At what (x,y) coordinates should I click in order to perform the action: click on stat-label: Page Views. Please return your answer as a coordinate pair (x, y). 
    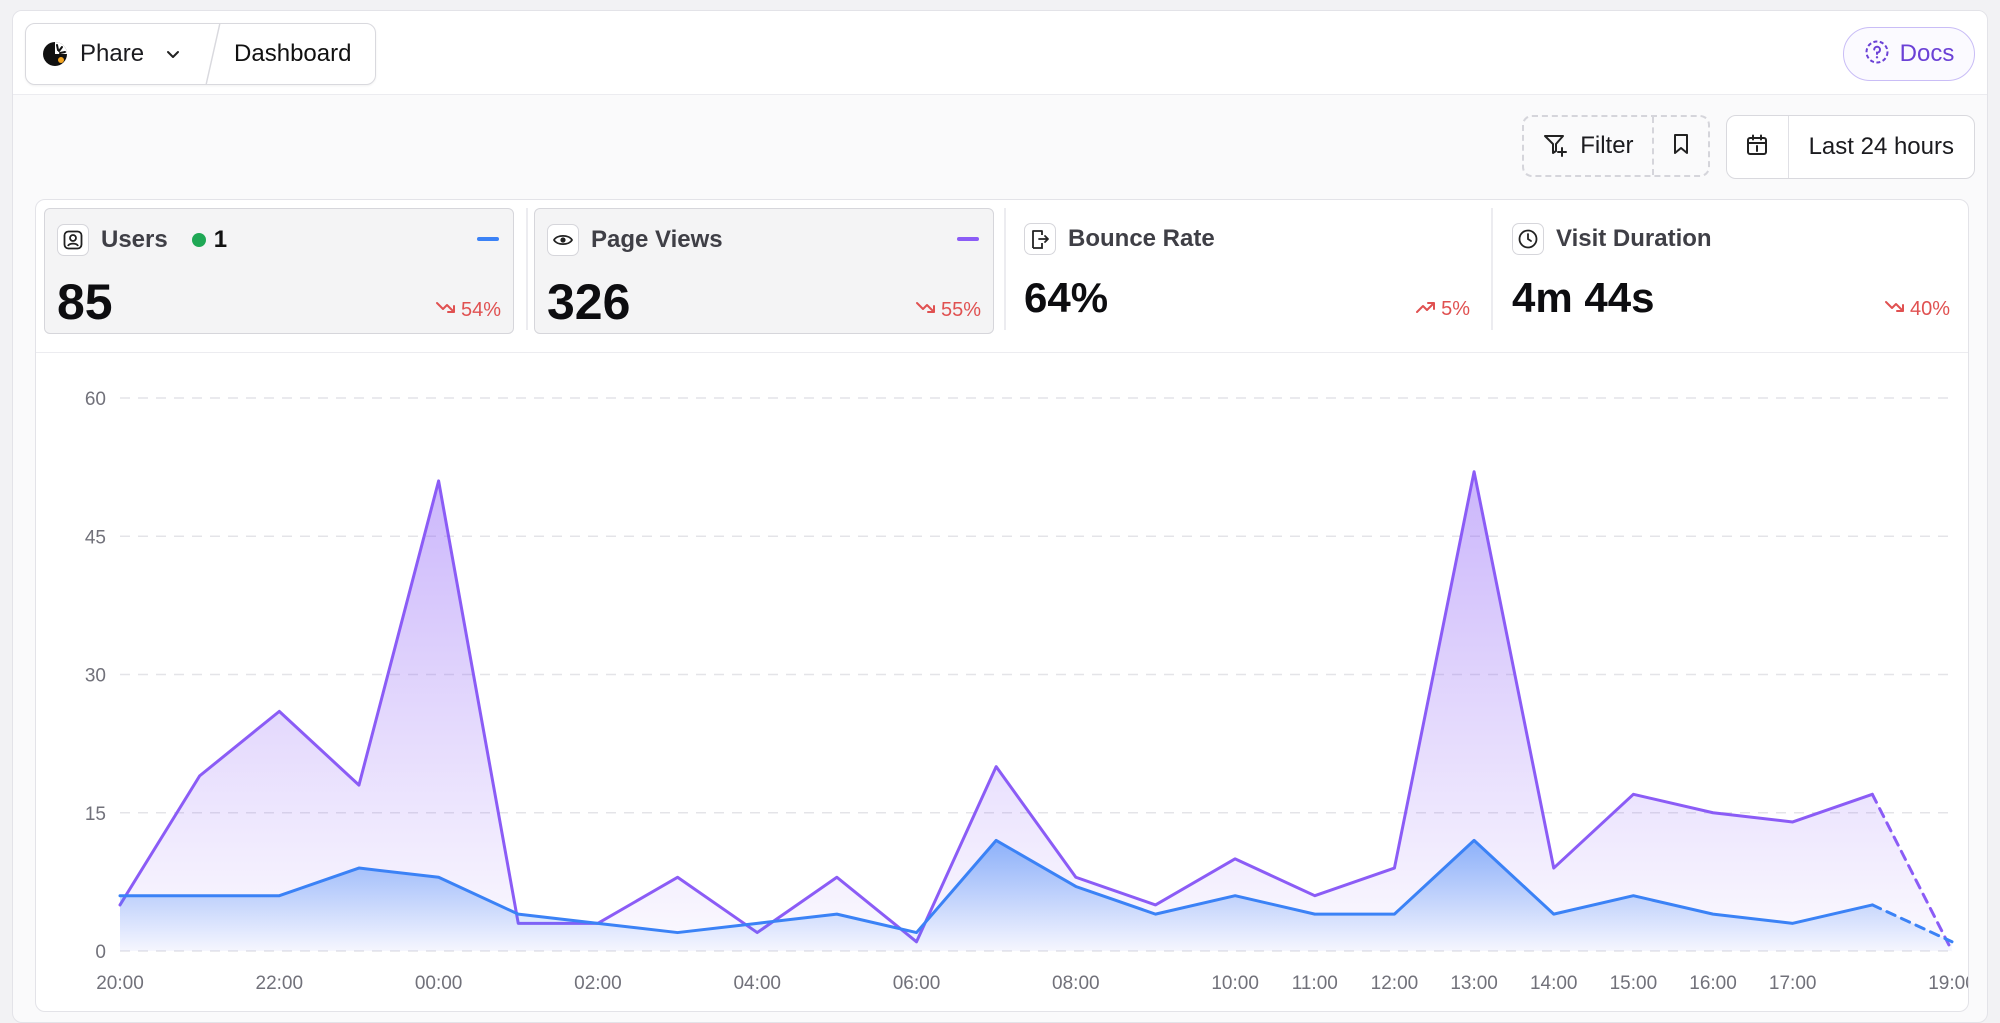
    Looking at the image, I should click on (657, 239).